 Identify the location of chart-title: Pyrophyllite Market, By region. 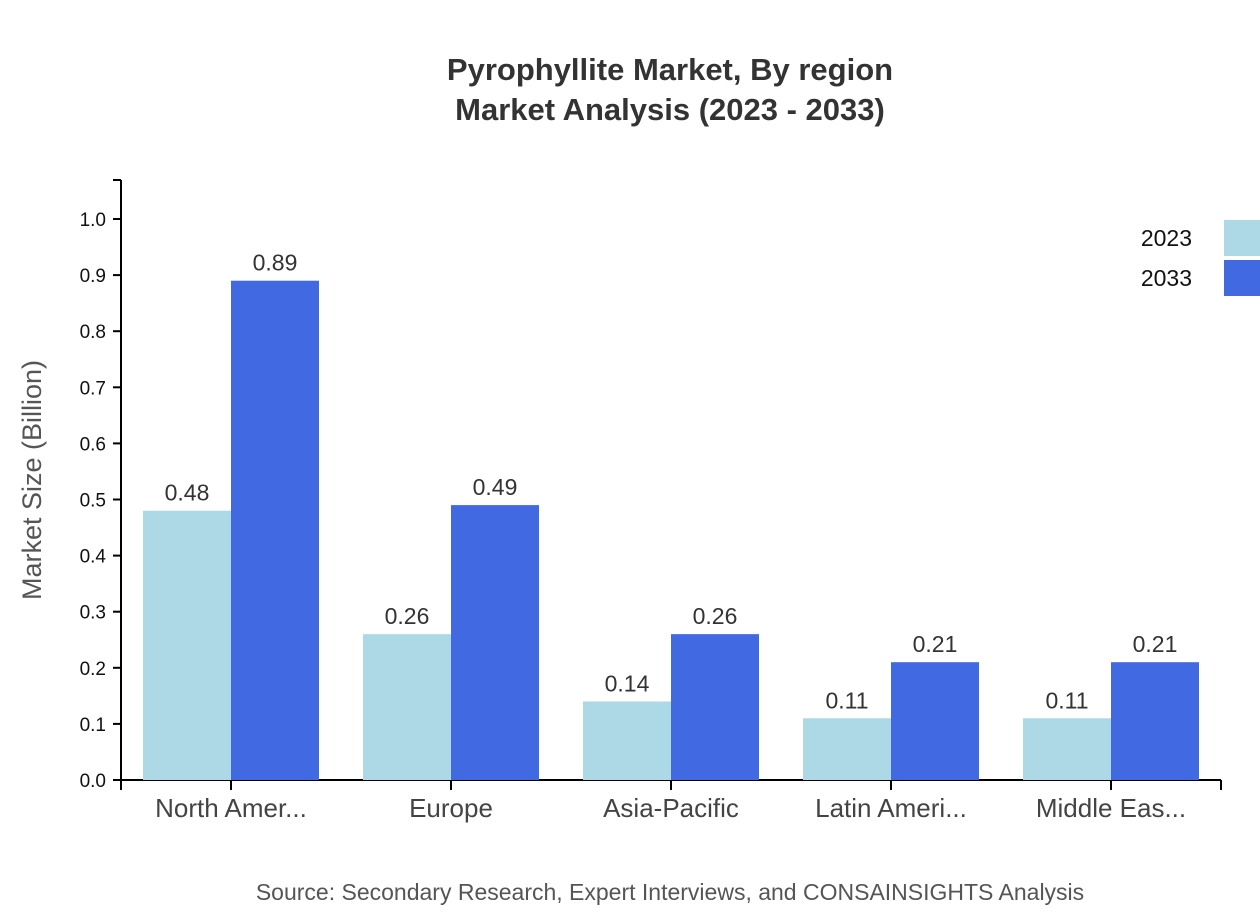
(670, 69).